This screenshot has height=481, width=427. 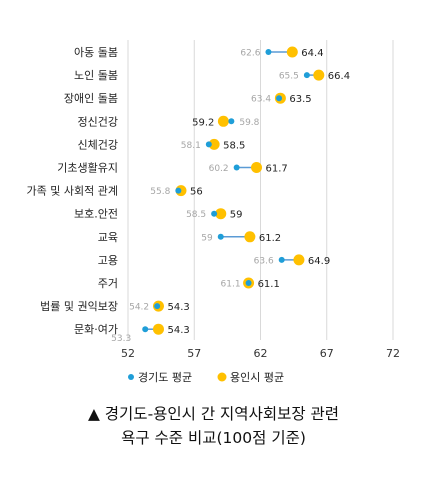 What do you see at coordinates (257, 377) in the screenshot?
I see `legend-label-b: 용인시 평균` at bounding box center [257, 377].